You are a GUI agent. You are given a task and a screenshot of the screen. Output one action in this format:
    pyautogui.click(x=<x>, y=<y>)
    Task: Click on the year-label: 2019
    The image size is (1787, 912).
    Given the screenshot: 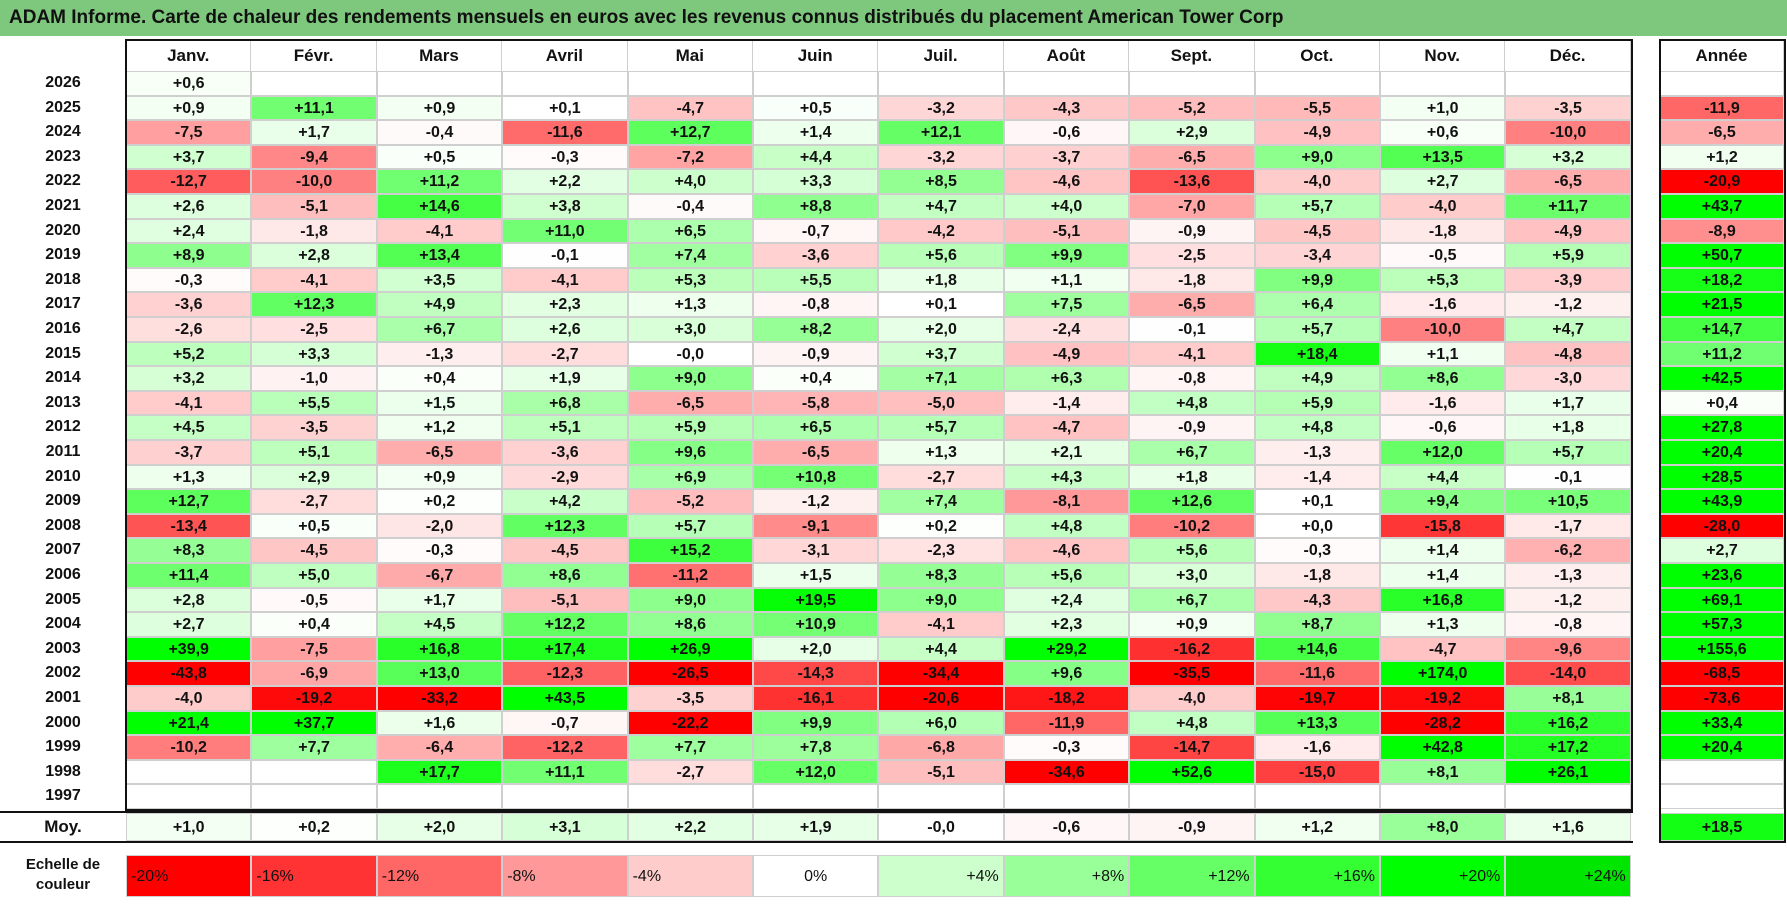 What is the action you would take?
    pyautogui.click(x=63, y=255)
    